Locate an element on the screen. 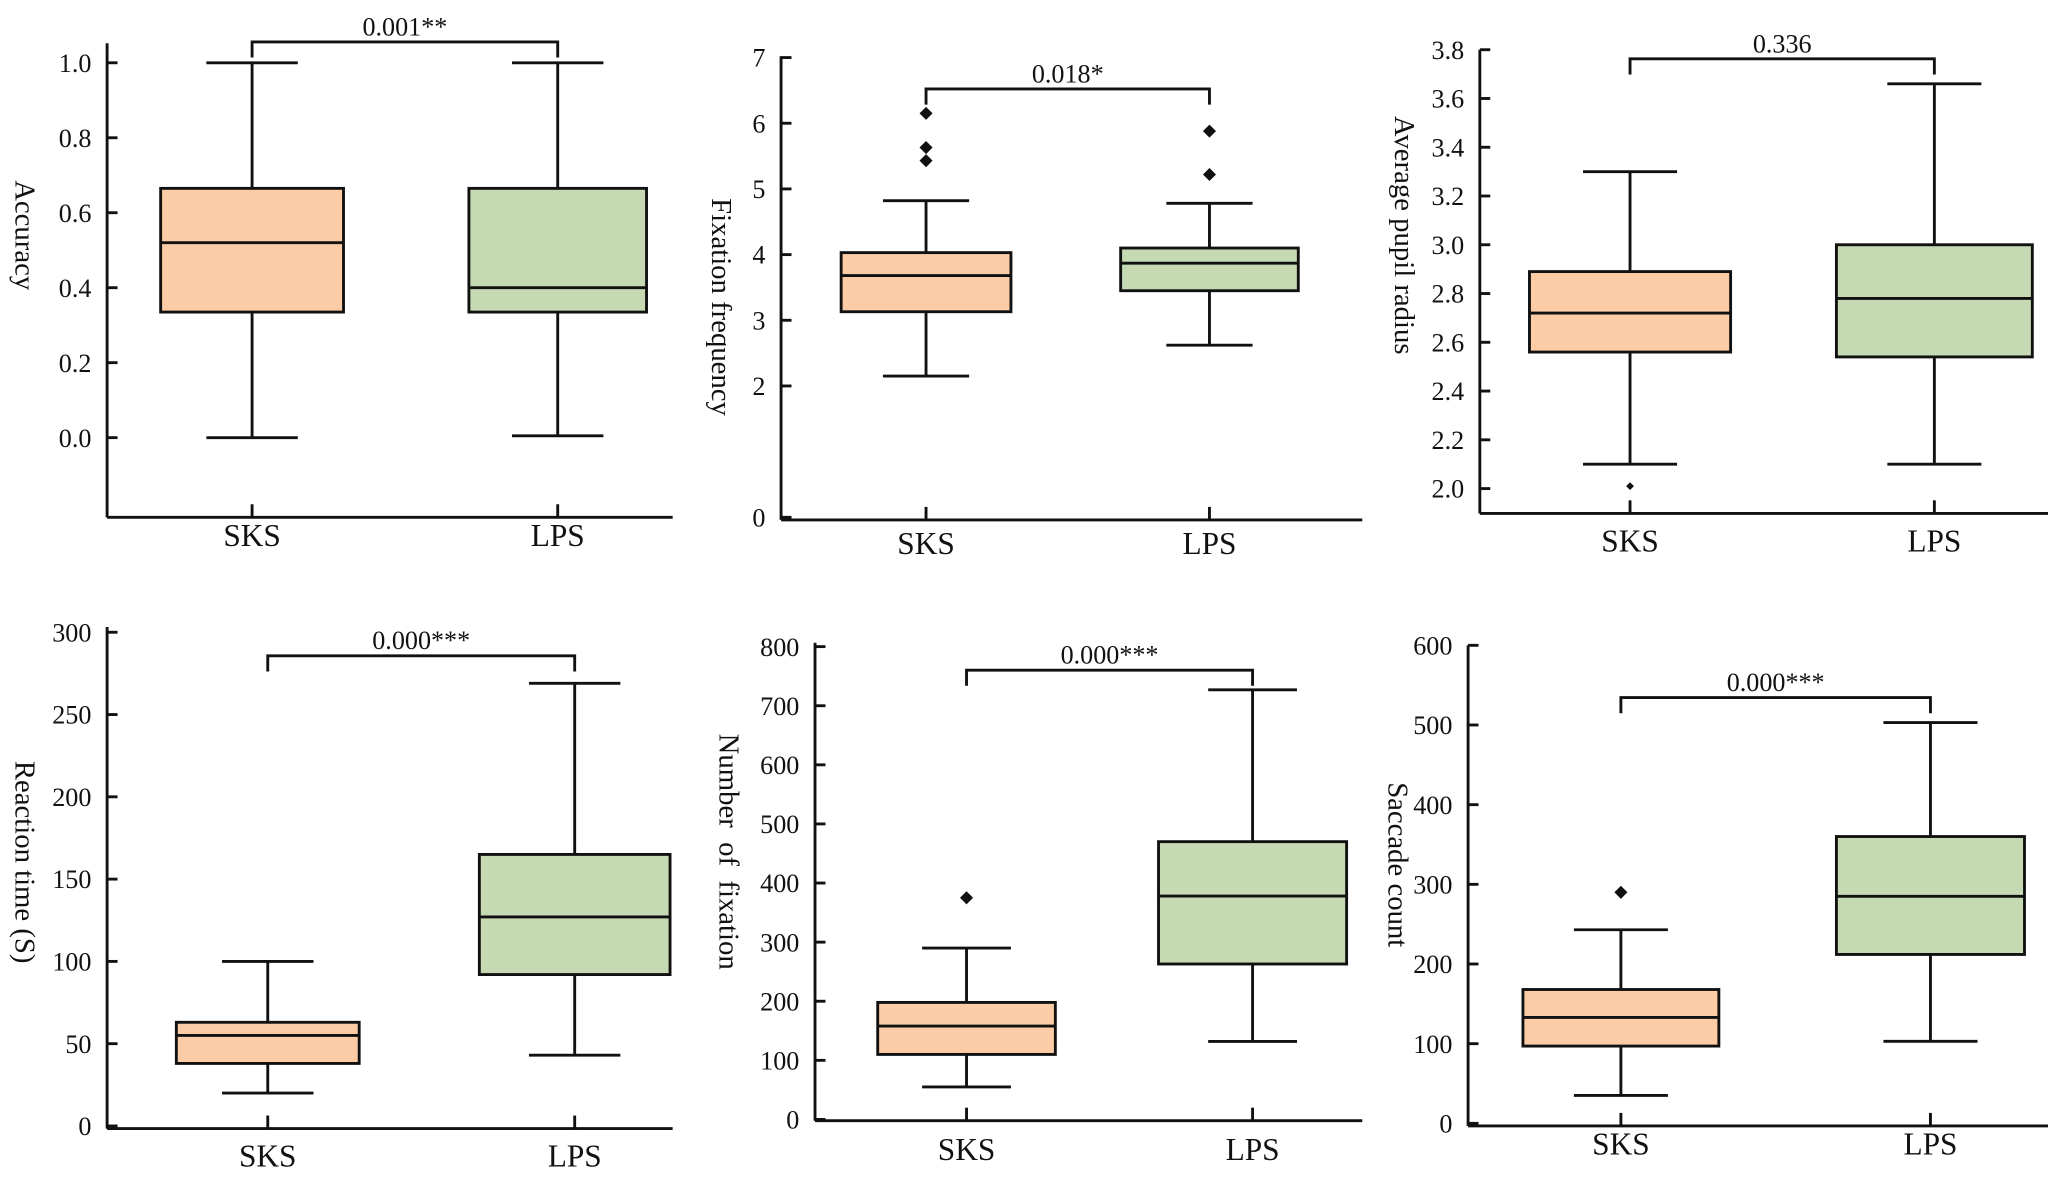  y-tick-label: 3 is located at coordinates (758, 320).